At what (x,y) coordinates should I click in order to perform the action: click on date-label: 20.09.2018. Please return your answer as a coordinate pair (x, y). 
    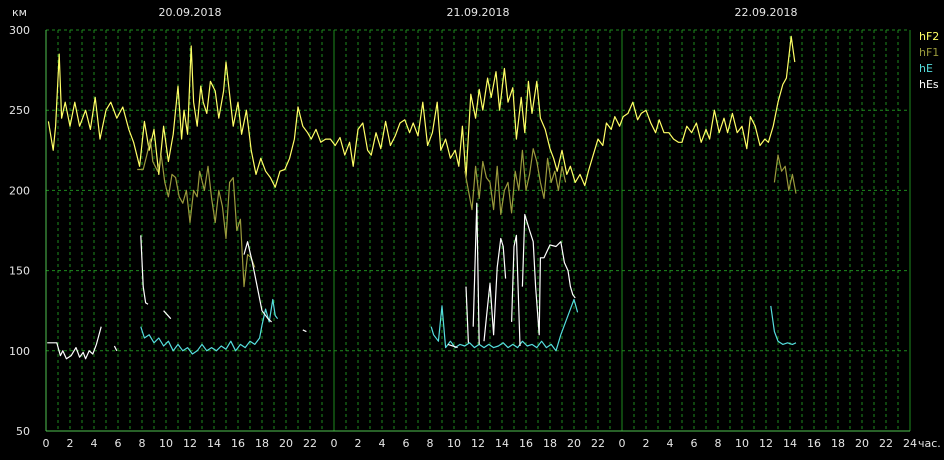
    Looking at the image, I should click on (190, 12).